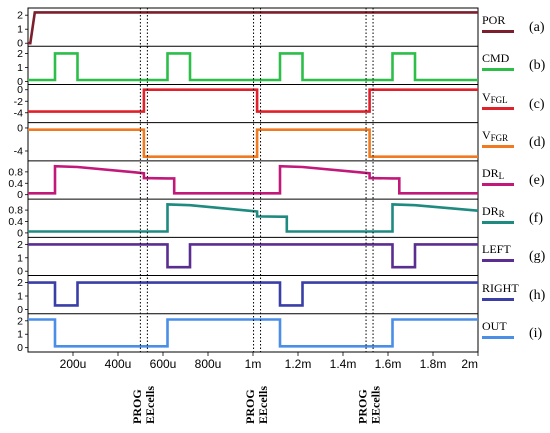 This screenshot has height=433, width=550. What do you see at coordinates (537, 104) in the screenshot?
I see `panel-tag: (c)` at bounding box center [537, 104].